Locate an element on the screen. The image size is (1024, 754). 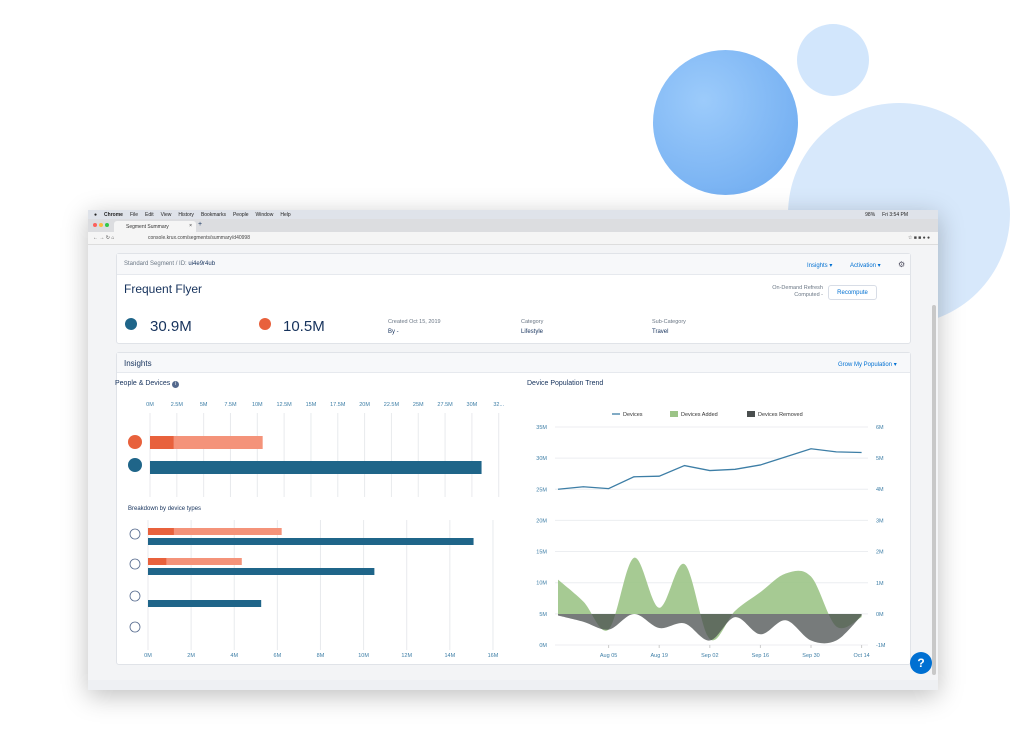
legend-devices: Devices is located at coordinates (633, 415).